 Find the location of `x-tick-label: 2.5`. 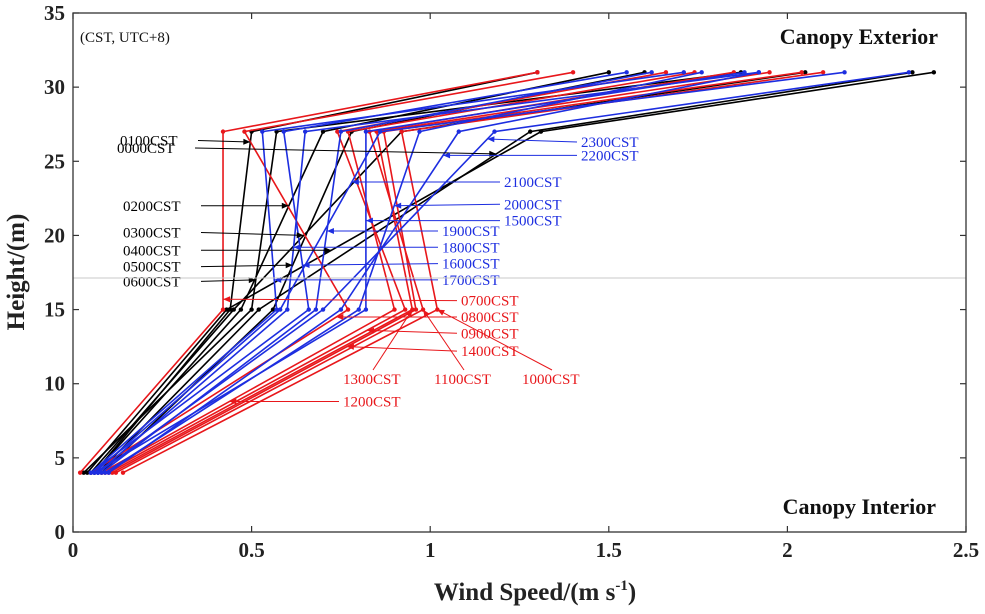

x-tick-label: 2.5 is located at coordinates (966, 550).